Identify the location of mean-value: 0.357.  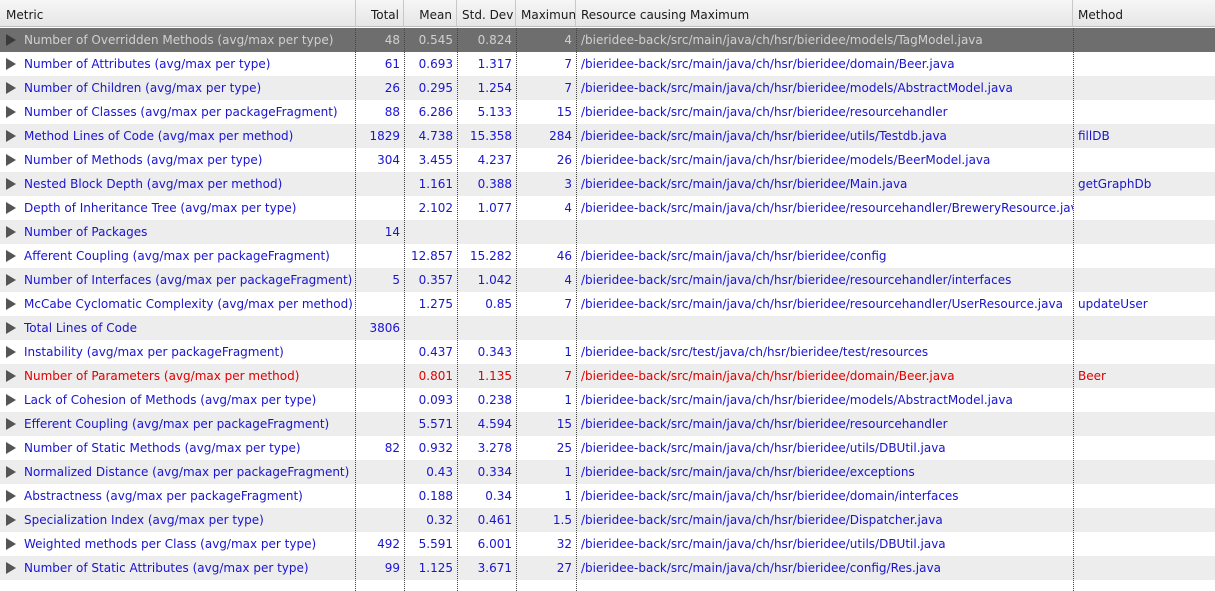
(435, 280).